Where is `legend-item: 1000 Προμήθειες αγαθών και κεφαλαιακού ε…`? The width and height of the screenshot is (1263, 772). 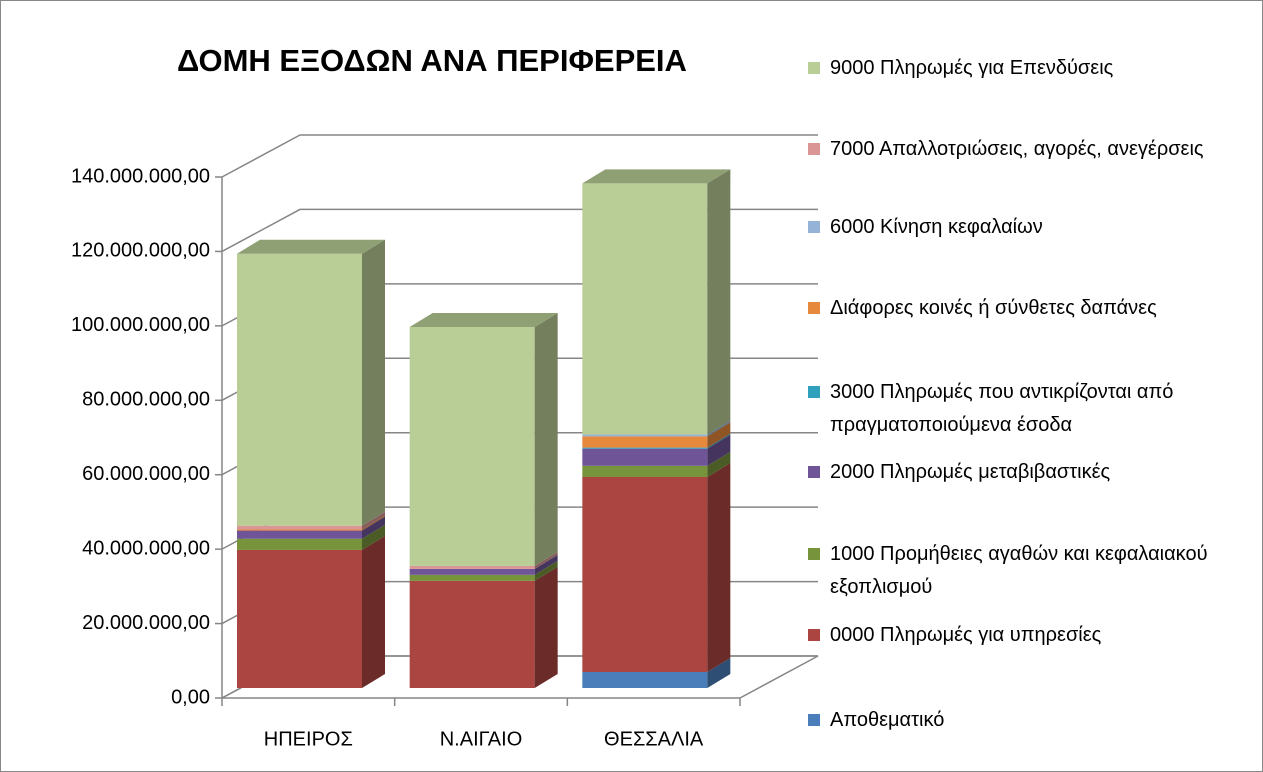 legend-item: 1000 Προμήθειες αγαθών και κεφαλαιακού ε… is located at coordinates (1028, 571).